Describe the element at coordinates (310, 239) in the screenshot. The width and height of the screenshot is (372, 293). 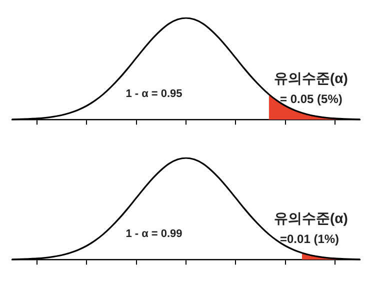
I see `annotation: =0.01 (1%)` at that location.